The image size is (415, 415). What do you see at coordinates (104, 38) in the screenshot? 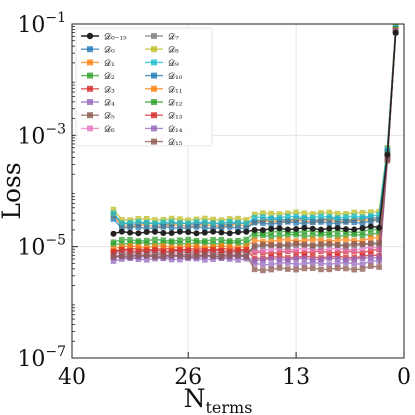
I see `legend-entry: 𝒟₀₋₁₅` at bounding box center [104, 38].